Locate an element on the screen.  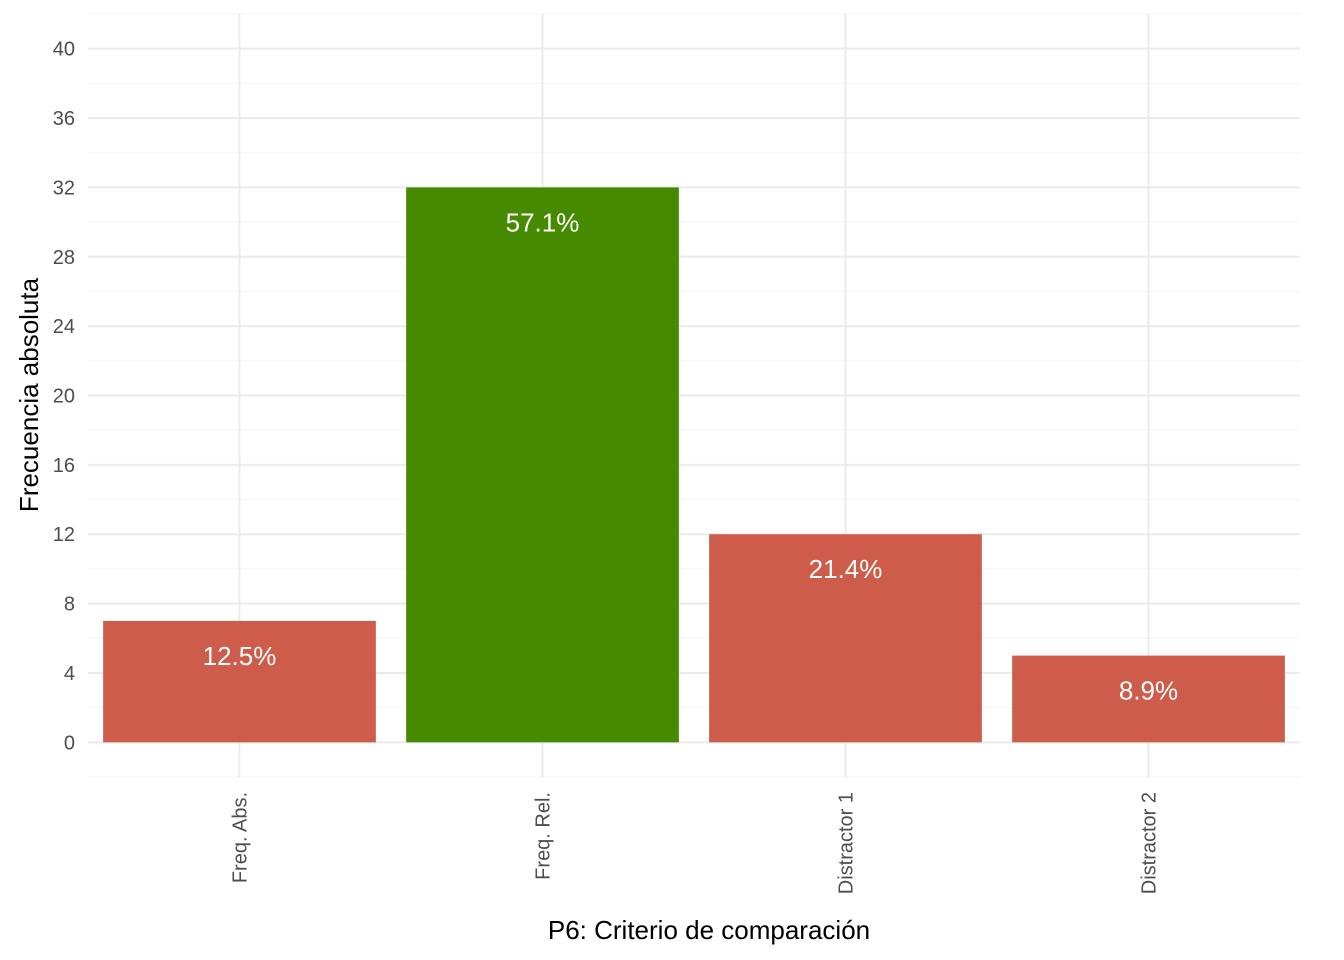
bar-value-label: 57.1% is located at coordinates (543, 222).